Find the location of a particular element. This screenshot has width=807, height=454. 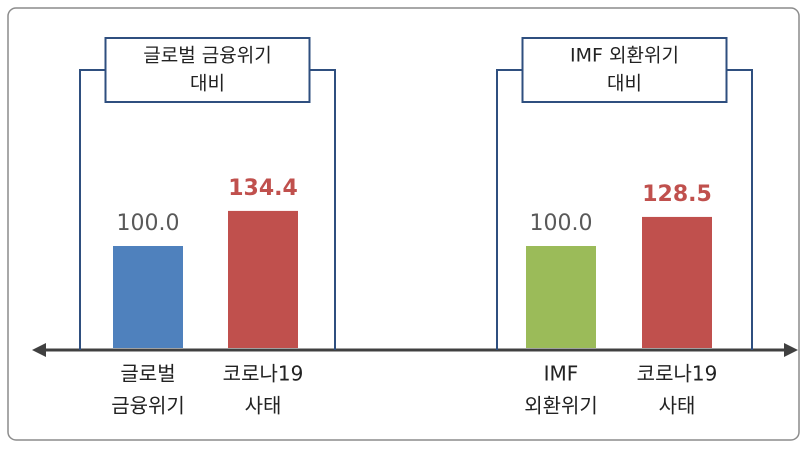

axis-arrow-right is located at coordinates (791, 350).